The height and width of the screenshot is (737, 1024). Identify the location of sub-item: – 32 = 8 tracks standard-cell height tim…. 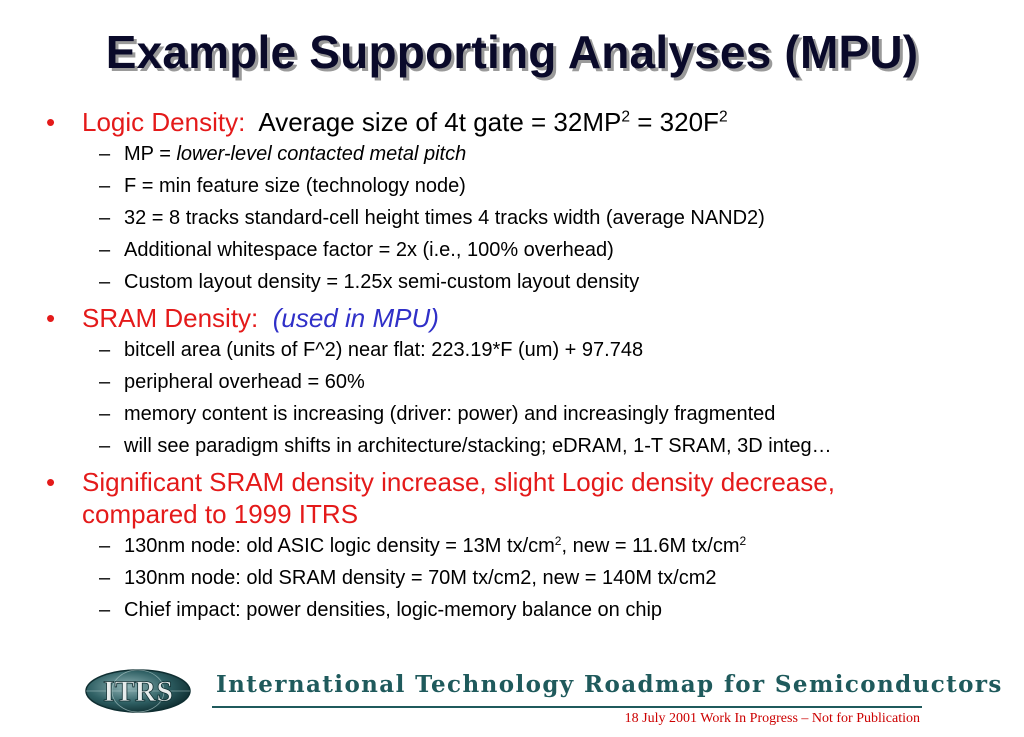
(531, 218).